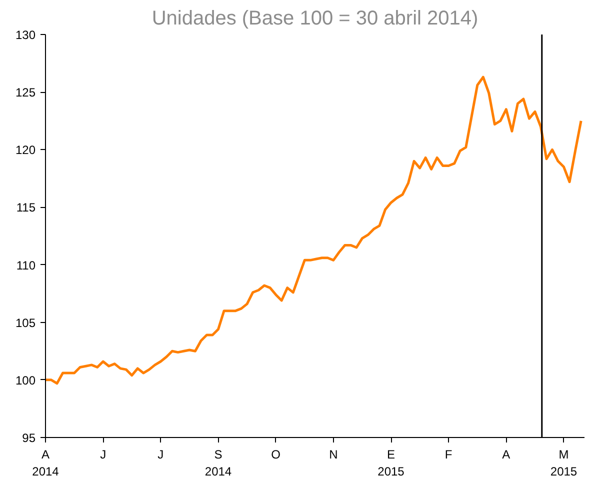 The image size is (589, 482). I want to click on x-tick-label: A, so click(506, 455).